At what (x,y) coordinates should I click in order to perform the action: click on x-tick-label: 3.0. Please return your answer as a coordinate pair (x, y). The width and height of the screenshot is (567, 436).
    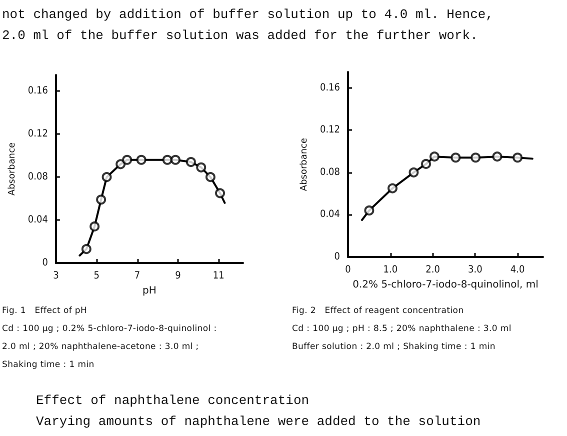
    Looking at the image, I should click on (475, 270).